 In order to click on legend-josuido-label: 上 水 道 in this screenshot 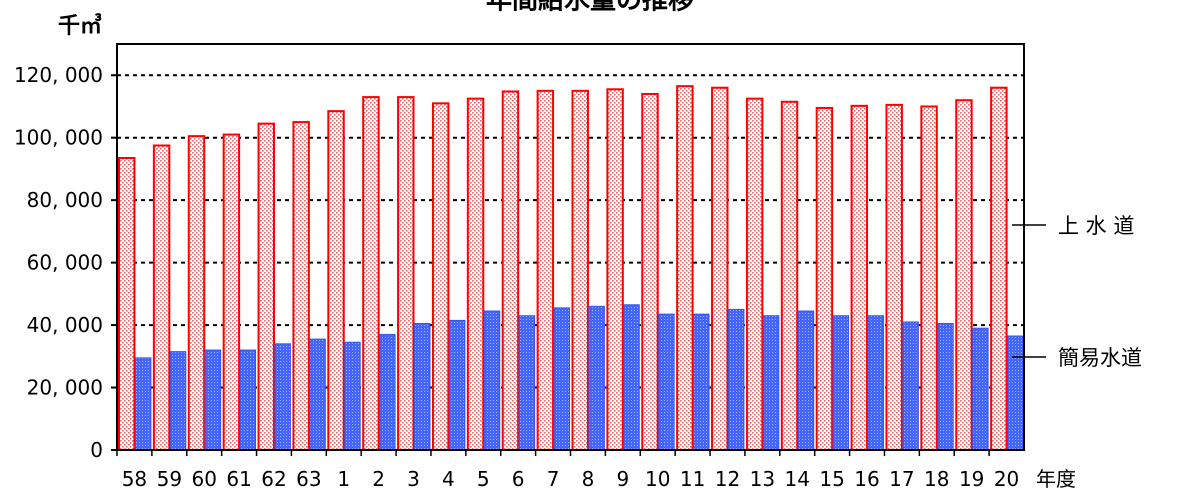, I will do `click(1096, 226)`.